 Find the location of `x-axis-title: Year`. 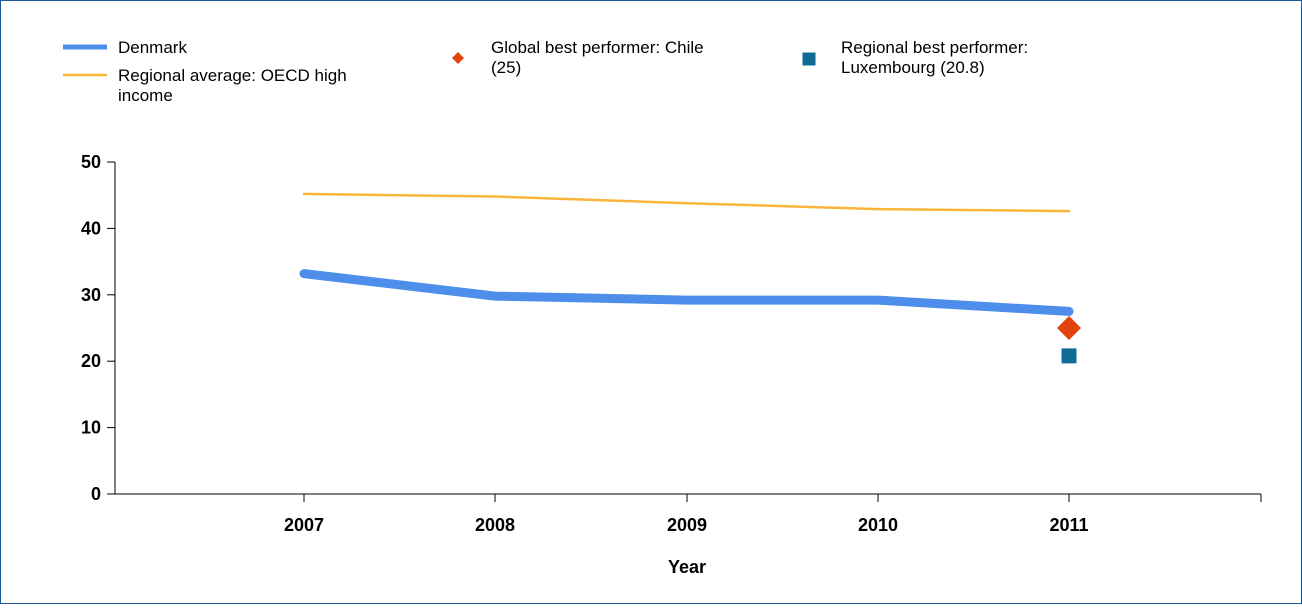

x-axis-title: Year is located at coordinates (687, 567).